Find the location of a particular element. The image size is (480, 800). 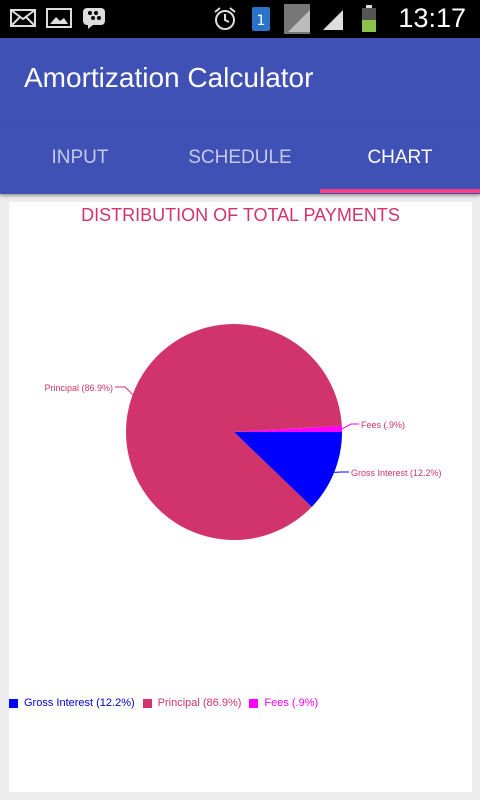

email-icon is located at coordinates (23, 18).